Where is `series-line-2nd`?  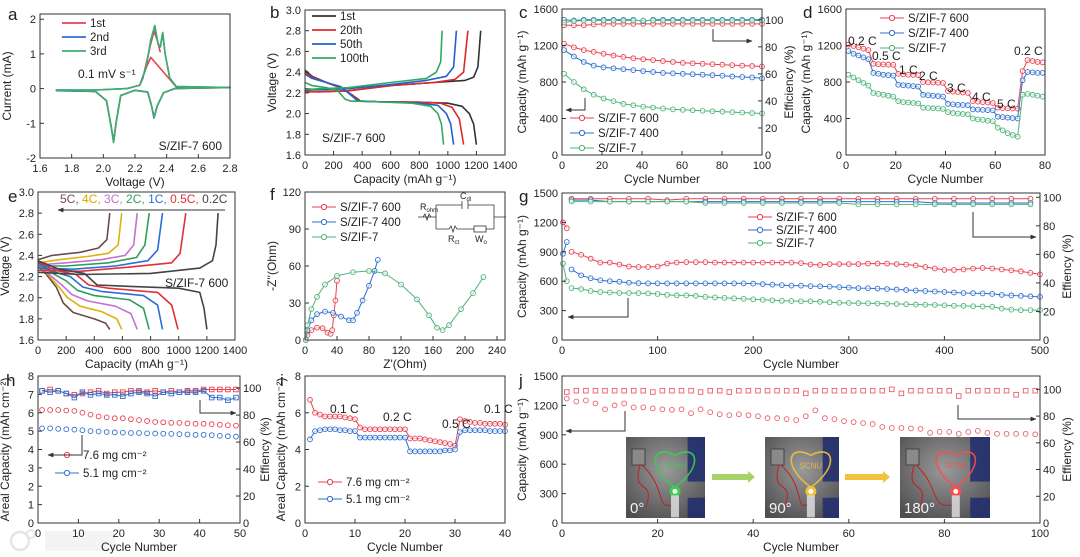 series-line-2nd is located at coordinates (143, 84).